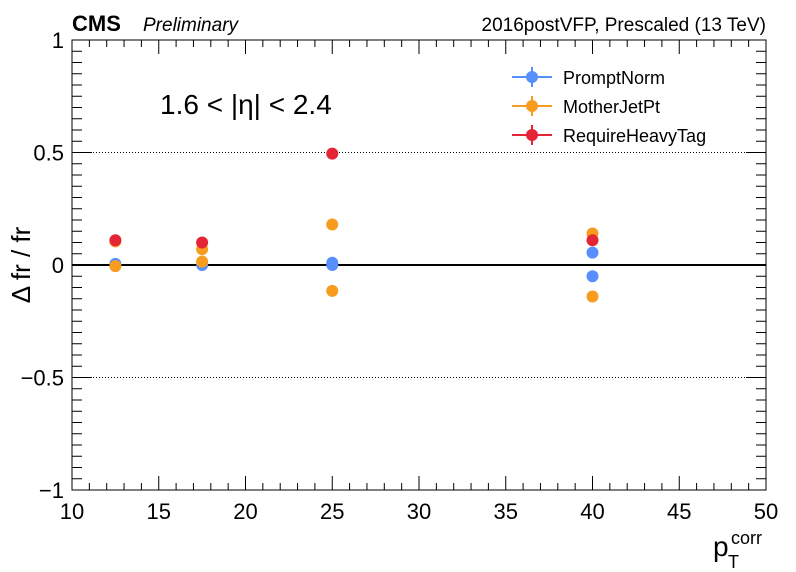 The image size is (796, 572). What do you see at coordinates (332, 511) in the screenshot?
I see `x-tick-label: 25` at bounding box center [332, 511].